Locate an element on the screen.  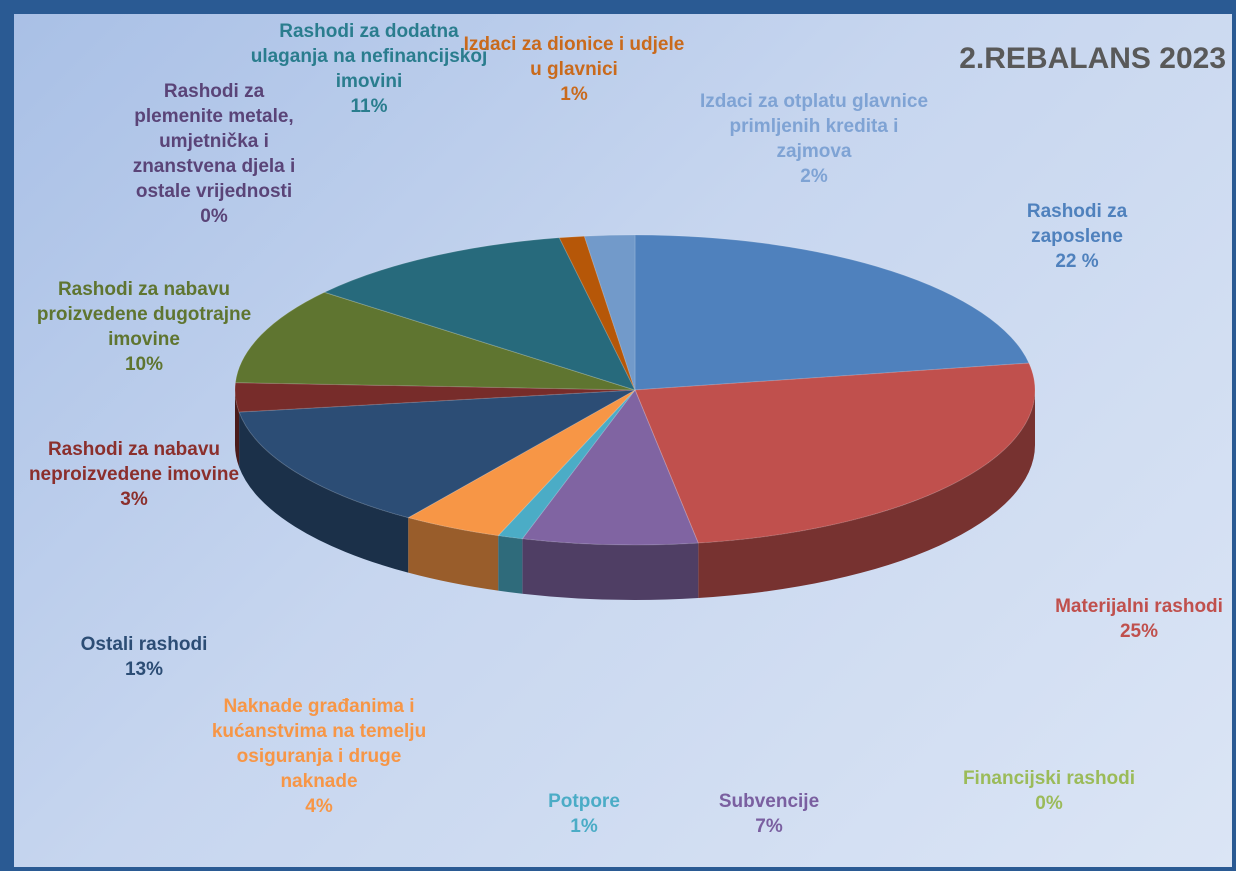
value-label: 4% is located at coordinates (319, 806).